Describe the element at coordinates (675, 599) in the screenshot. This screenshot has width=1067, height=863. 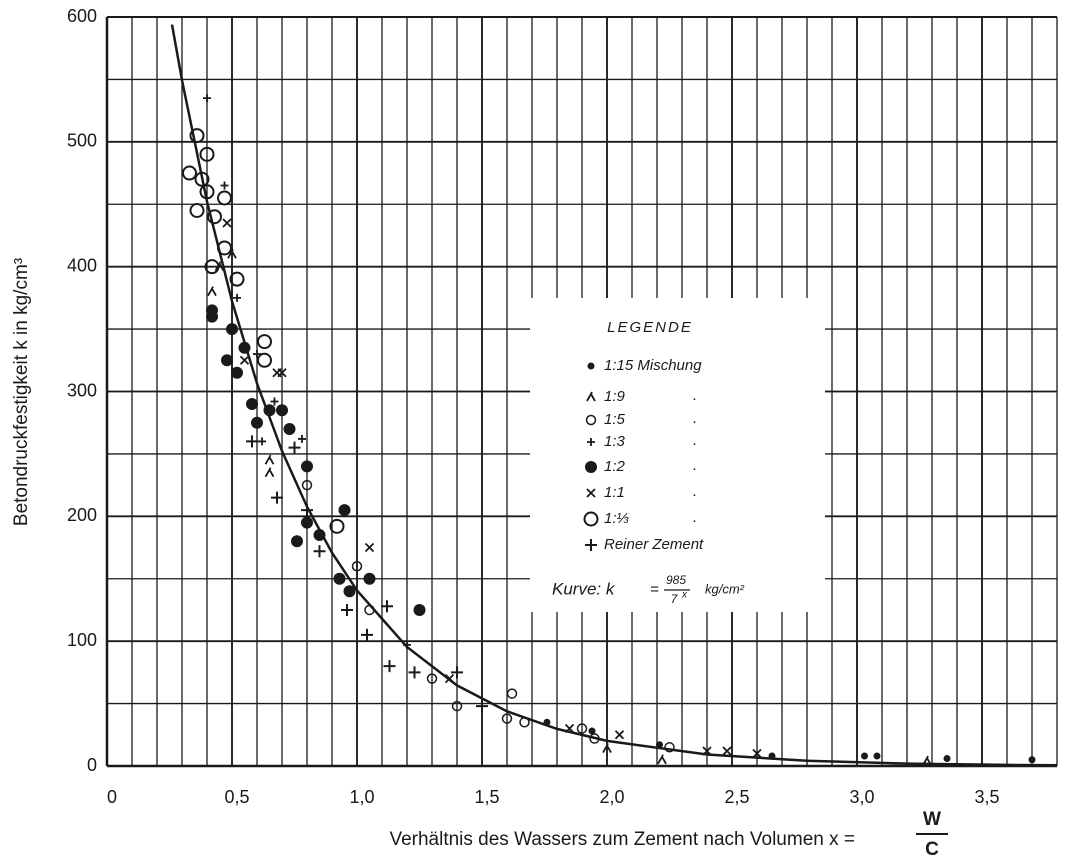
I see `curve-denominator: 7` at that location.